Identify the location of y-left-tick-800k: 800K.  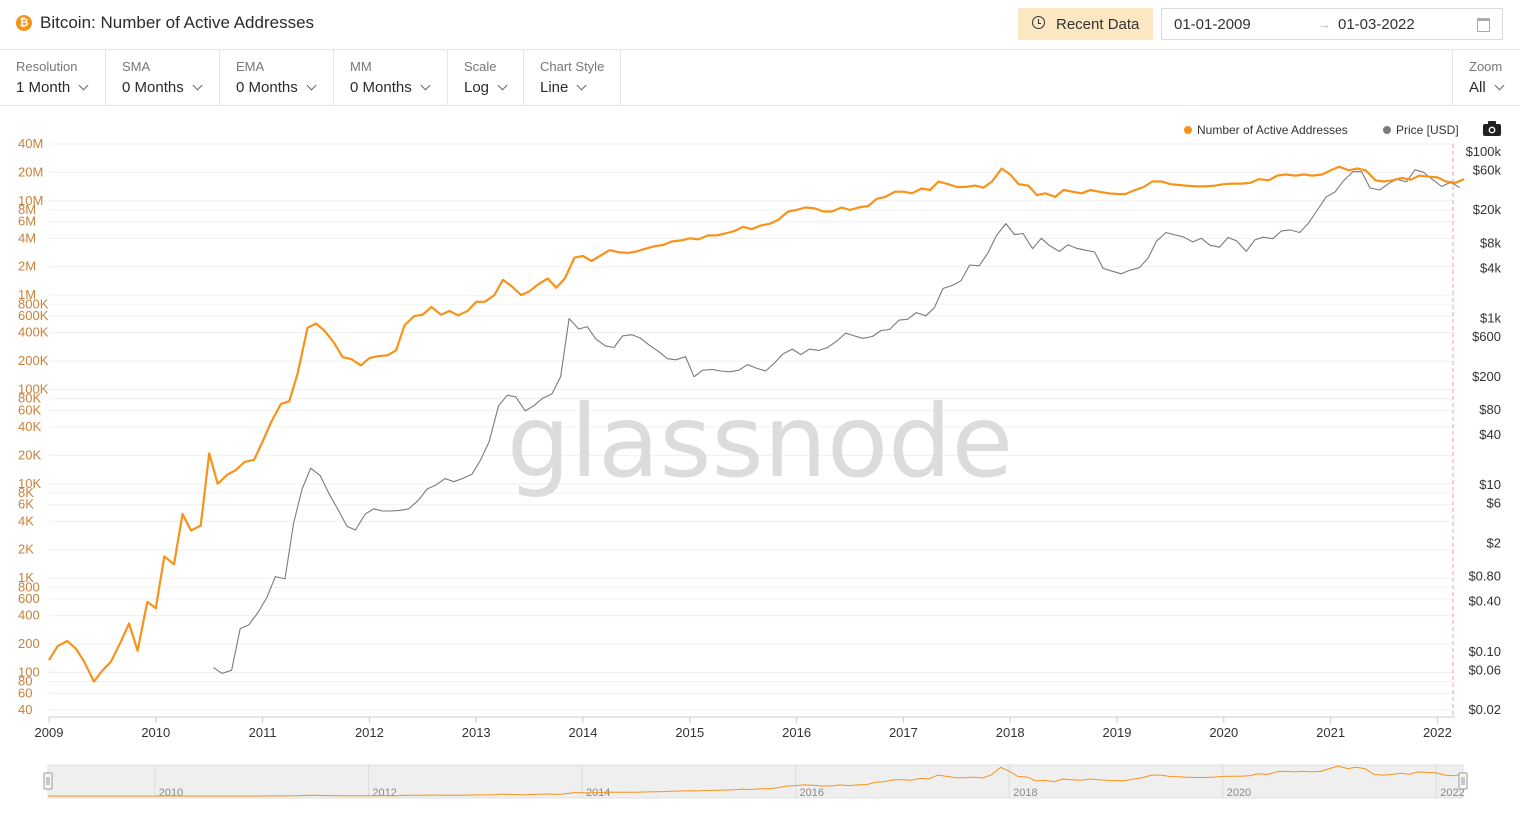
(33, 303).